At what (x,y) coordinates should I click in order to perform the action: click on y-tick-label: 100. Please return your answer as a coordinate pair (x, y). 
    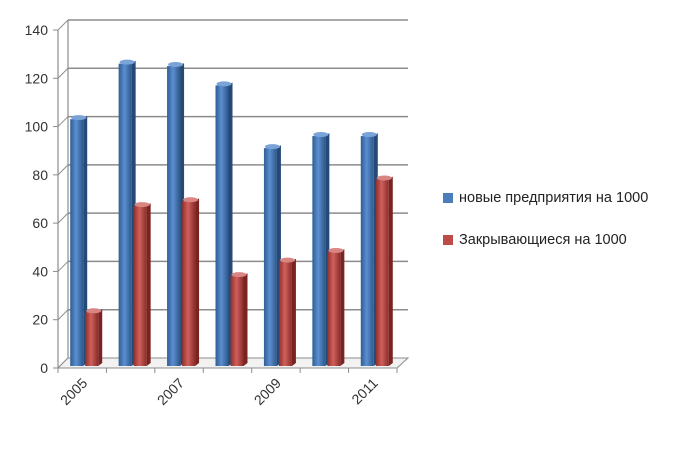
    Looking at the image, I should click on (37, 127).